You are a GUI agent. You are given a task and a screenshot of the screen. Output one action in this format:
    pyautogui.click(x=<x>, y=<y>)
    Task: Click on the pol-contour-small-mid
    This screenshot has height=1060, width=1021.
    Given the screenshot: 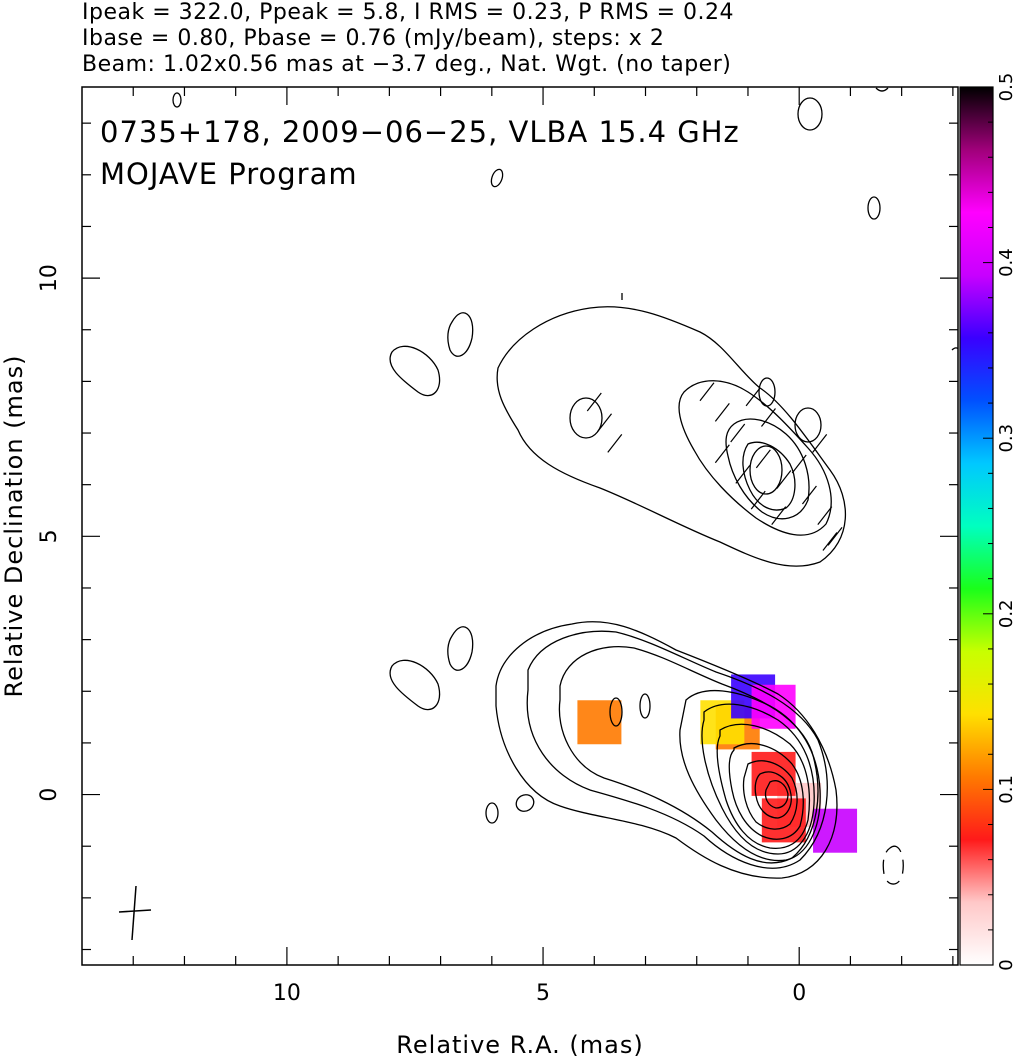 What is the action you would take?
    pyautogui.click(x=497, y=178)
    